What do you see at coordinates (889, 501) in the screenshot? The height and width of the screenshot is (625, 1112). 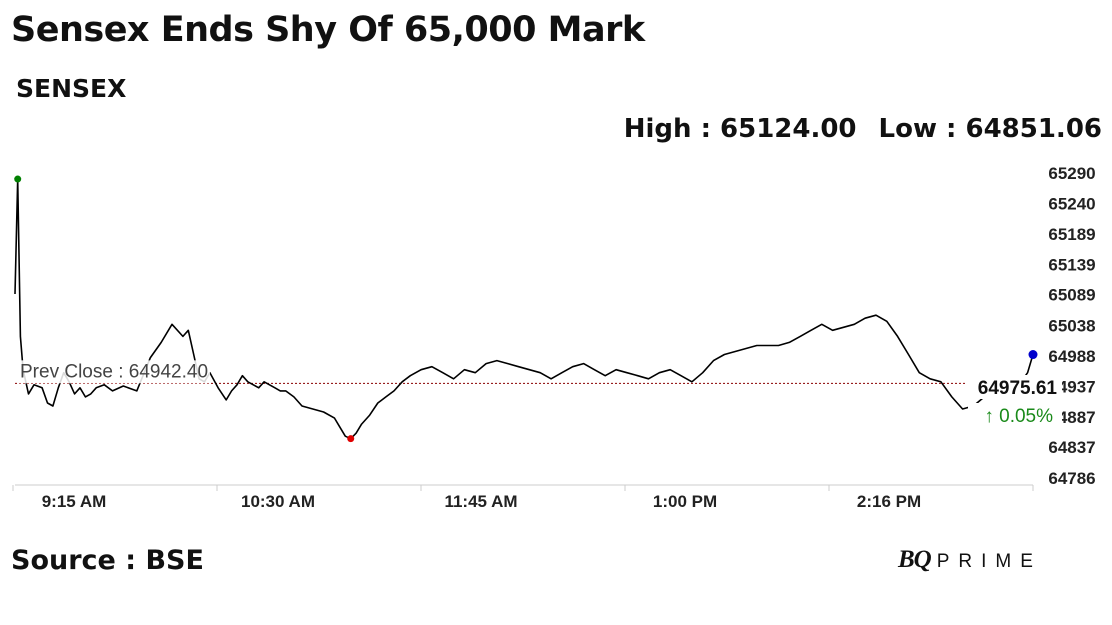 I see `x-tick-label: 2:16 PM` at bounding box center [889, 501].